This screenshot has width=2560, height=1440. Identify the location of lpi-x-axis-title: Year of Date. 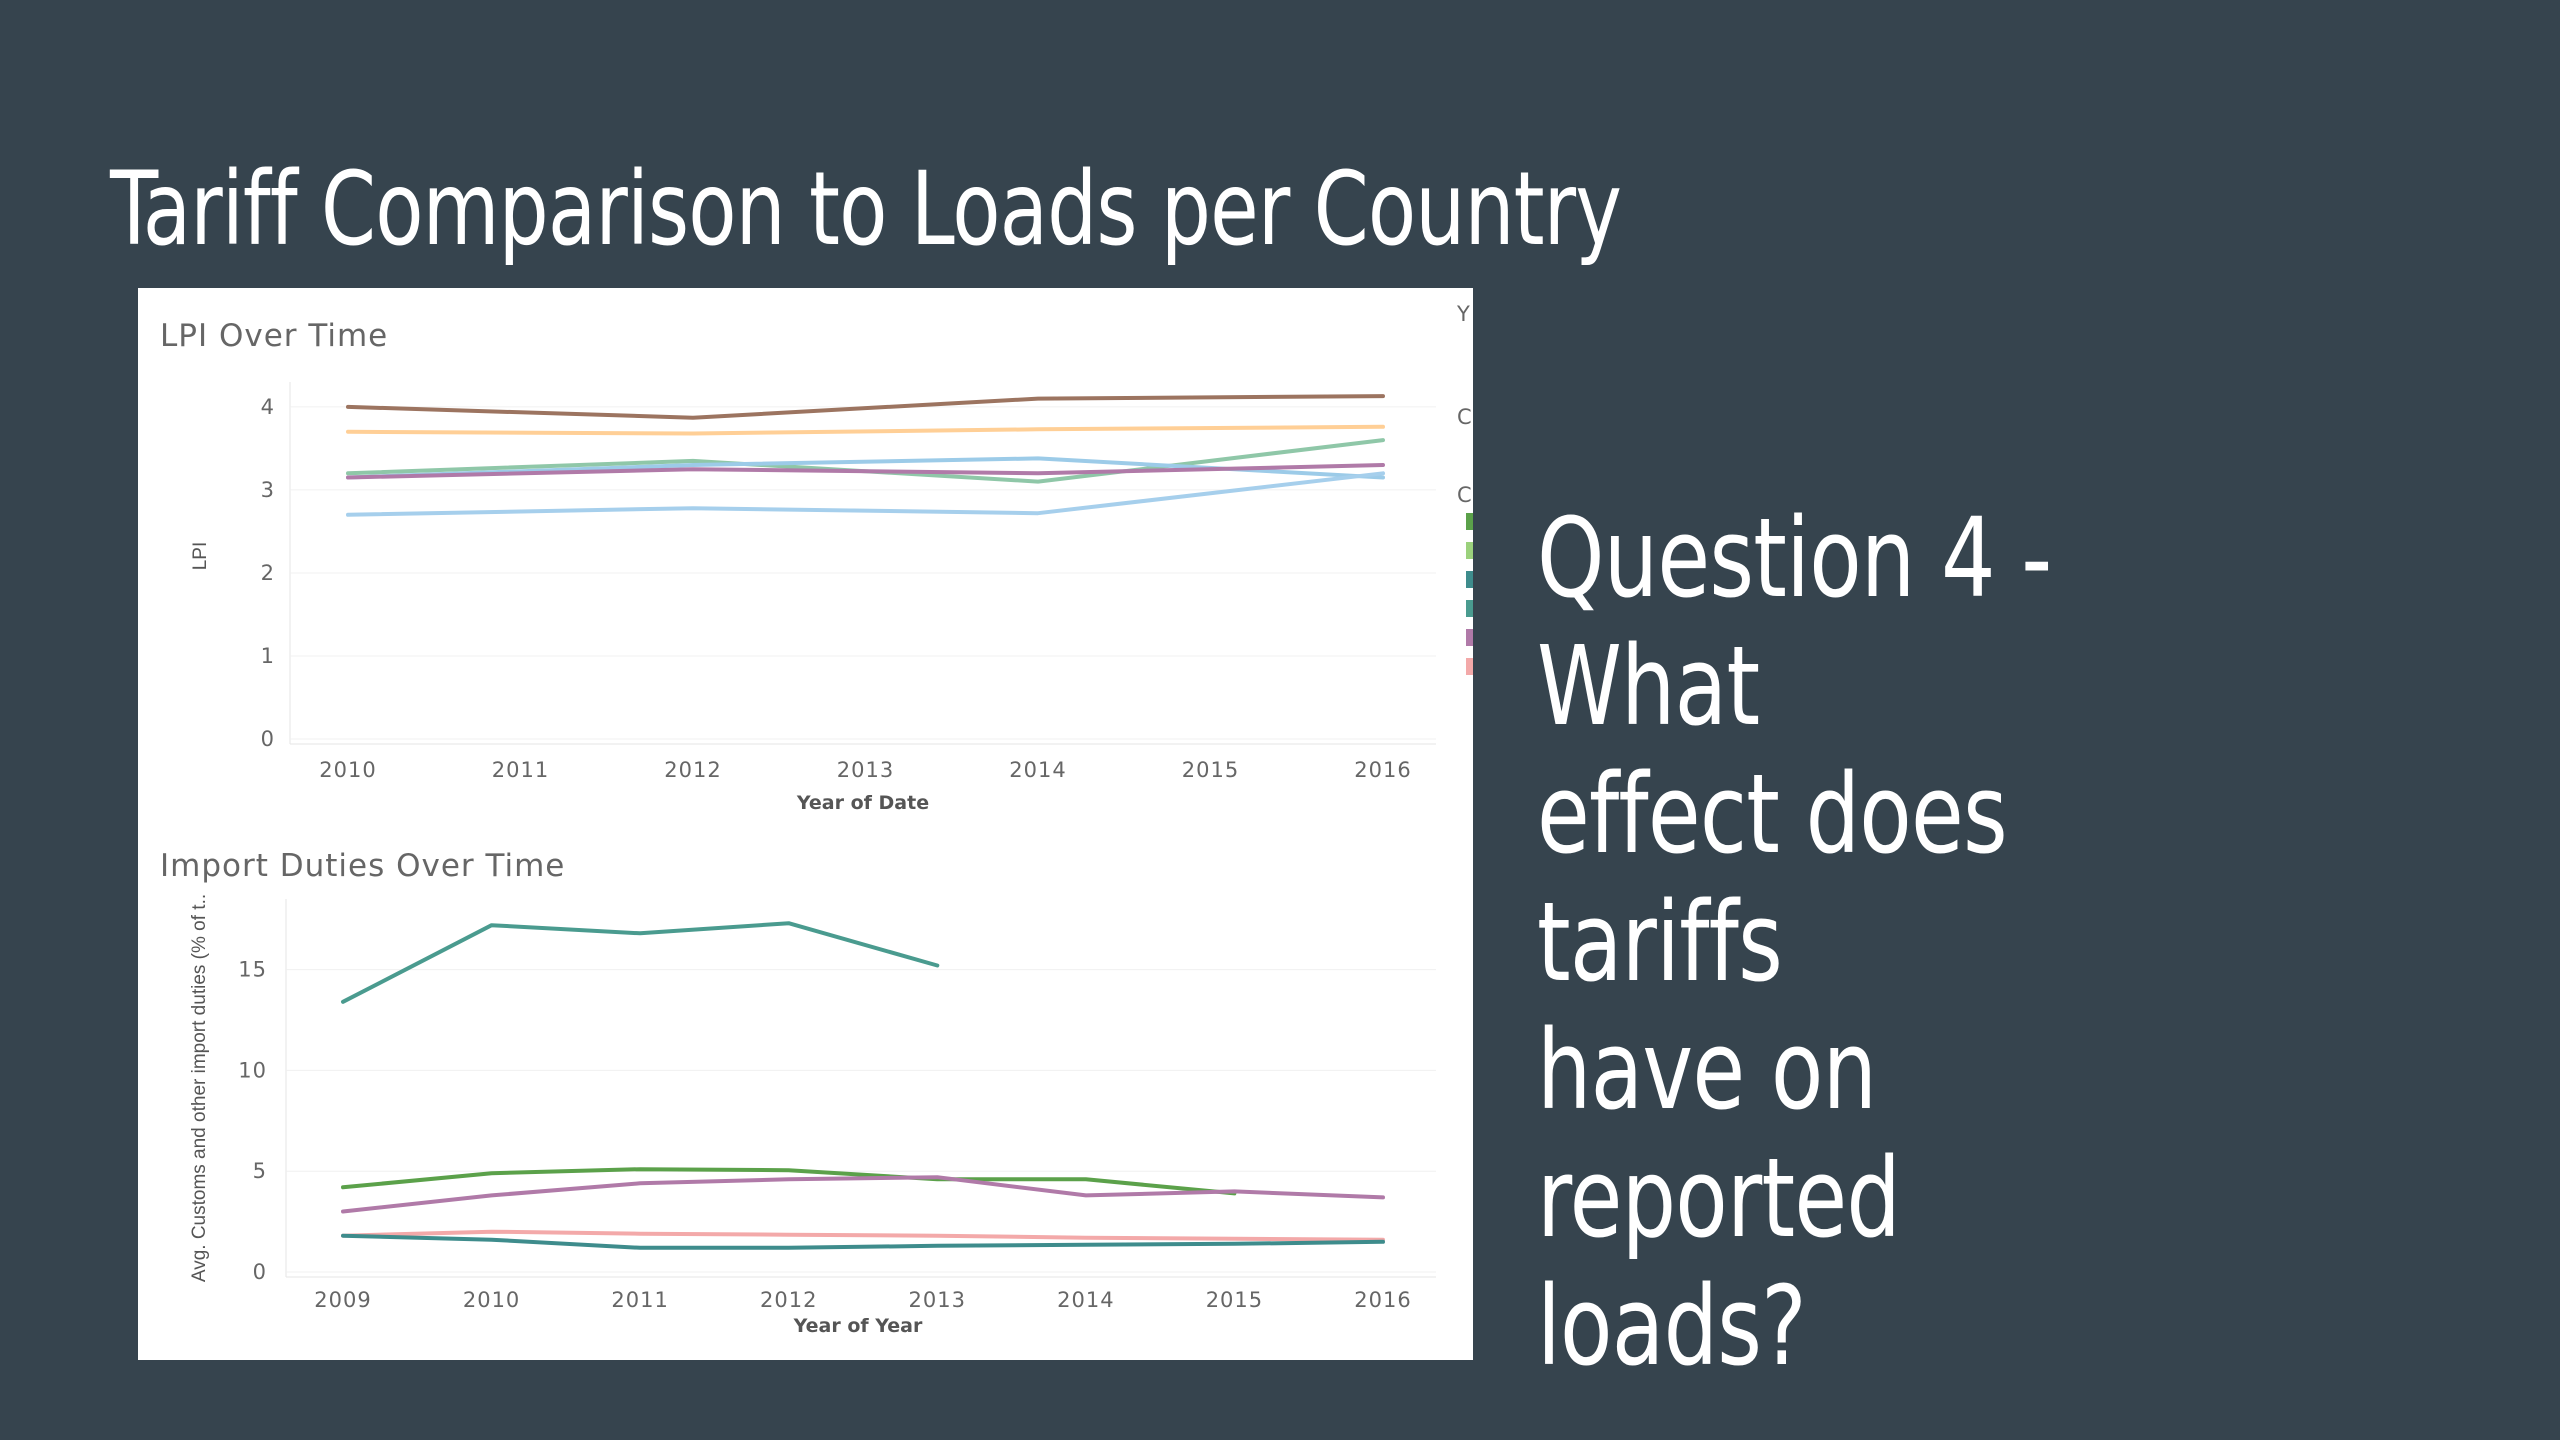
(862, 803).